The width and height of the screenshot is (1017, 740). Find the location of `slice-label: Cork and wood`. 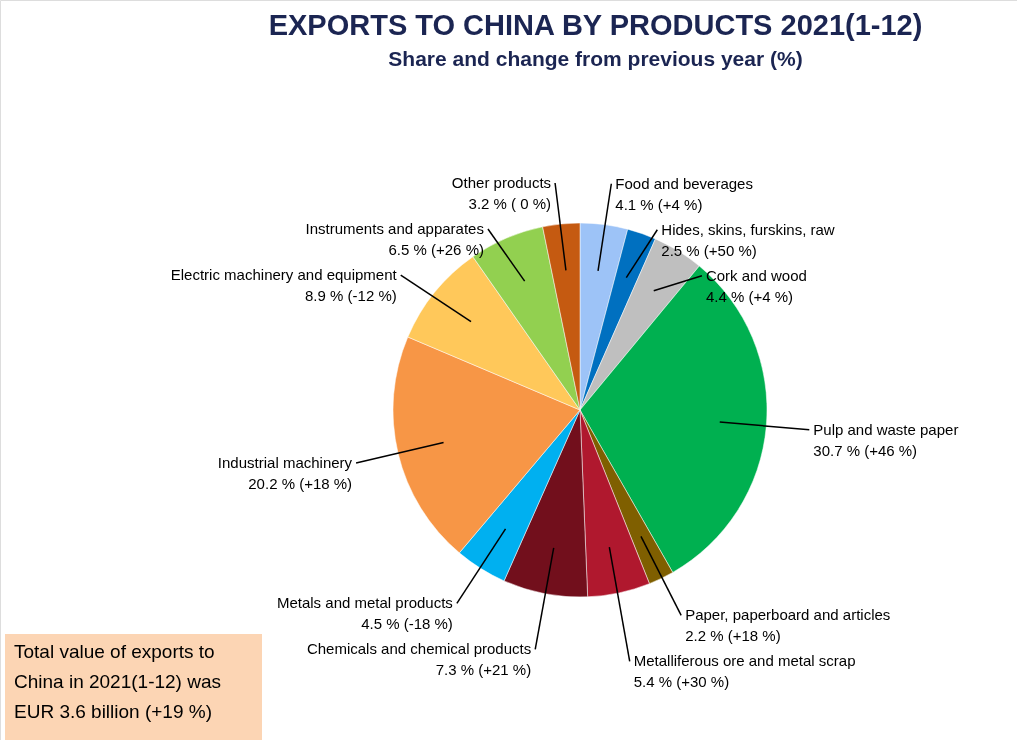

slice-label: Cork and wood is located at coordinates (756, 275).